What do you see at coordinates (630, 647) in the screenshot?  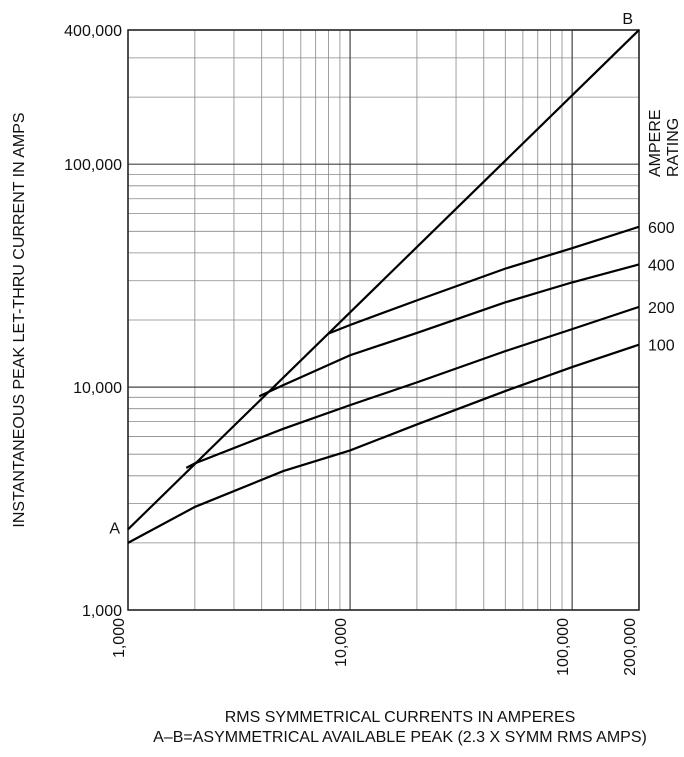 I see `x-tick-label: 200,000` at bounding box center [630, 647].